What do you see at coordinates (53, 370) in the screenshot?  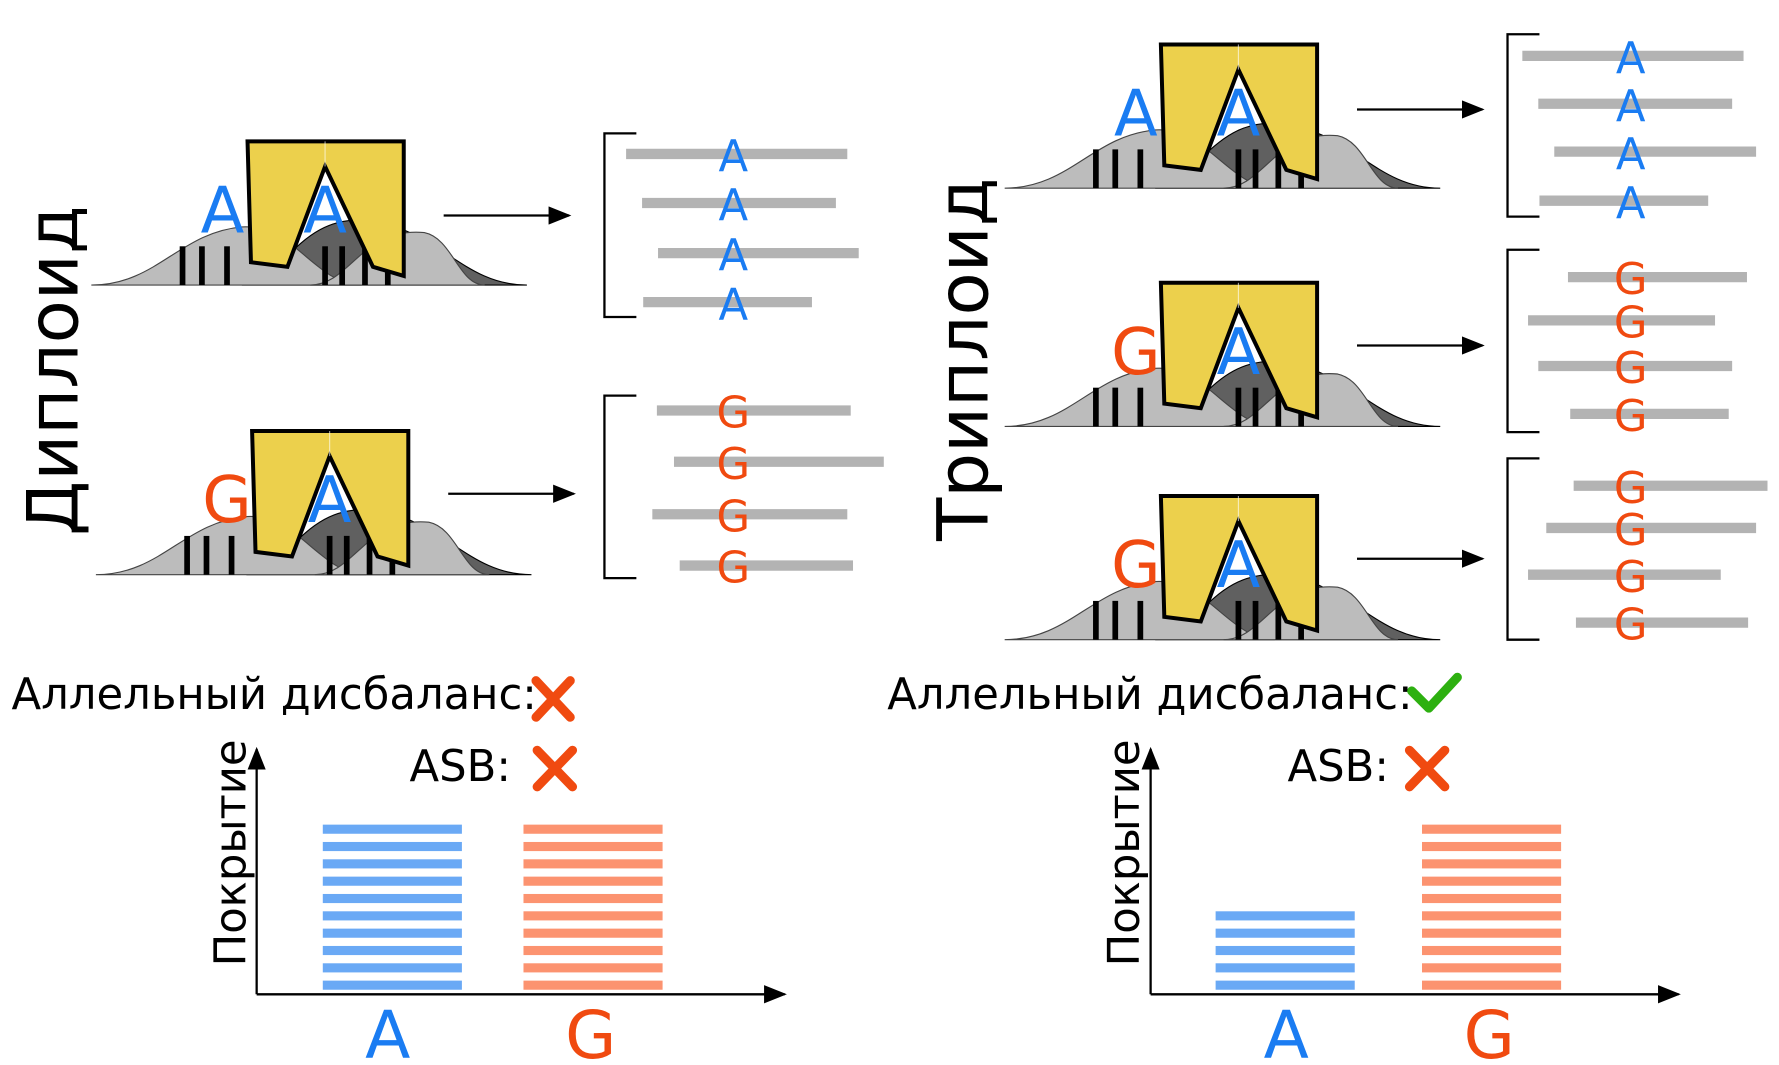 I see `diploid-label: Диплоид` at bounding box center [53, 370].